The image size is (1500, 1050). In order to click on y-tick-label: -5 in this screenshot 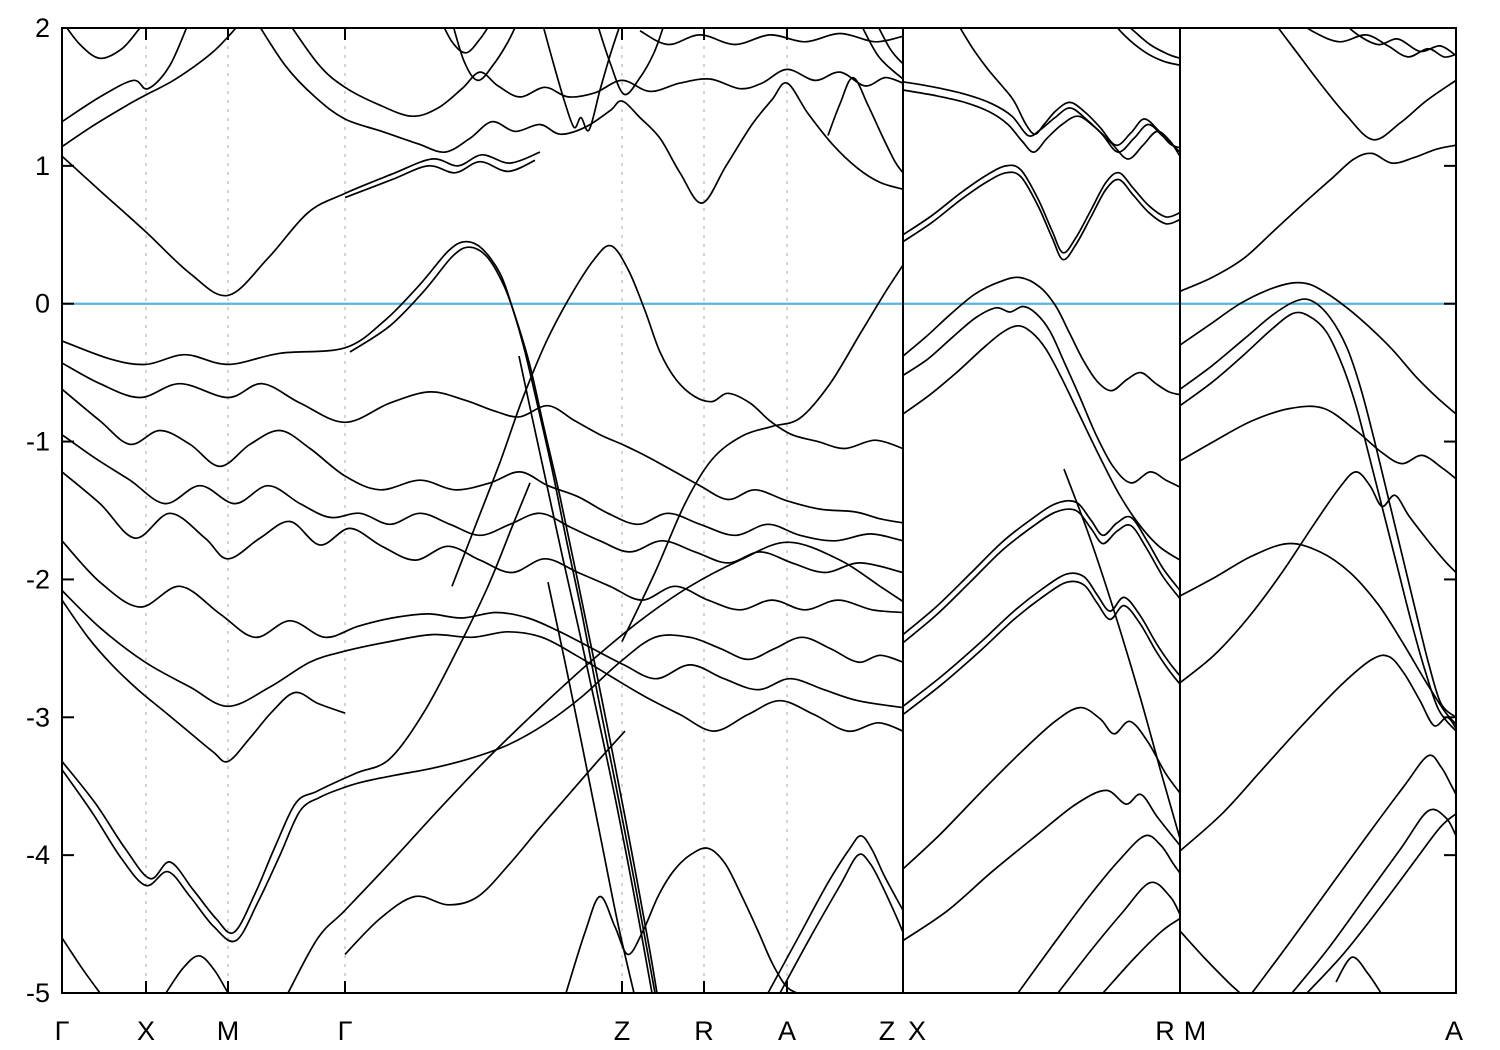, I will do `click(38, 993)`.